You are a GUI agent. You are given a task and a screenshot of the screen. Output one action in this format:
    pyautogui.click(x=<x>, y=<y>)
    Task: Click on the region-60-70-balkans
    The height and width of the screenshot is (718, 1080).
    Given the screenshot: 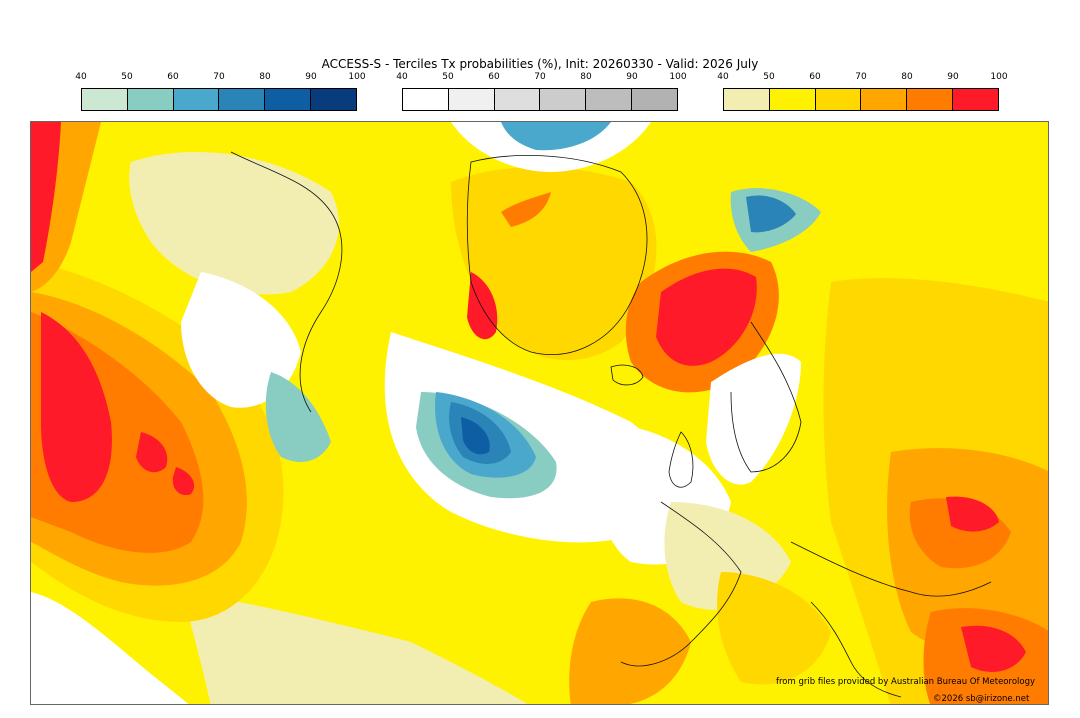 What is the action you would take?
    pyautogui.click(x=774, y=628)
    